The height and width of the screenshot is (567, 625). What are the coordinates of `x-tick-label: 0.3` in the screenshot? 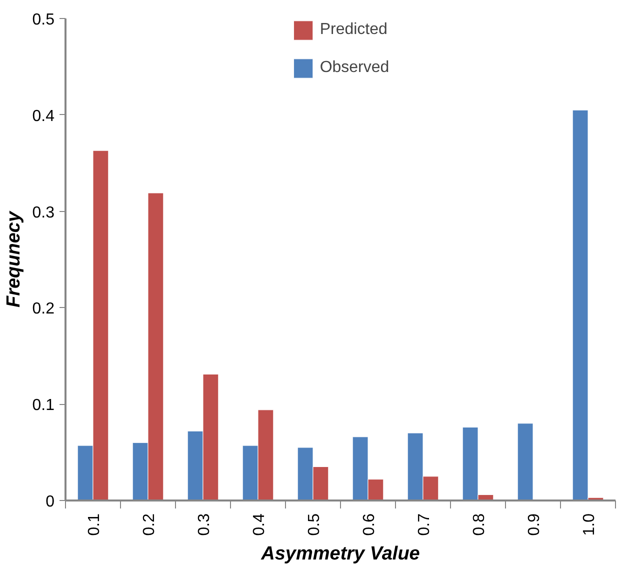 It's located at (204, 524).